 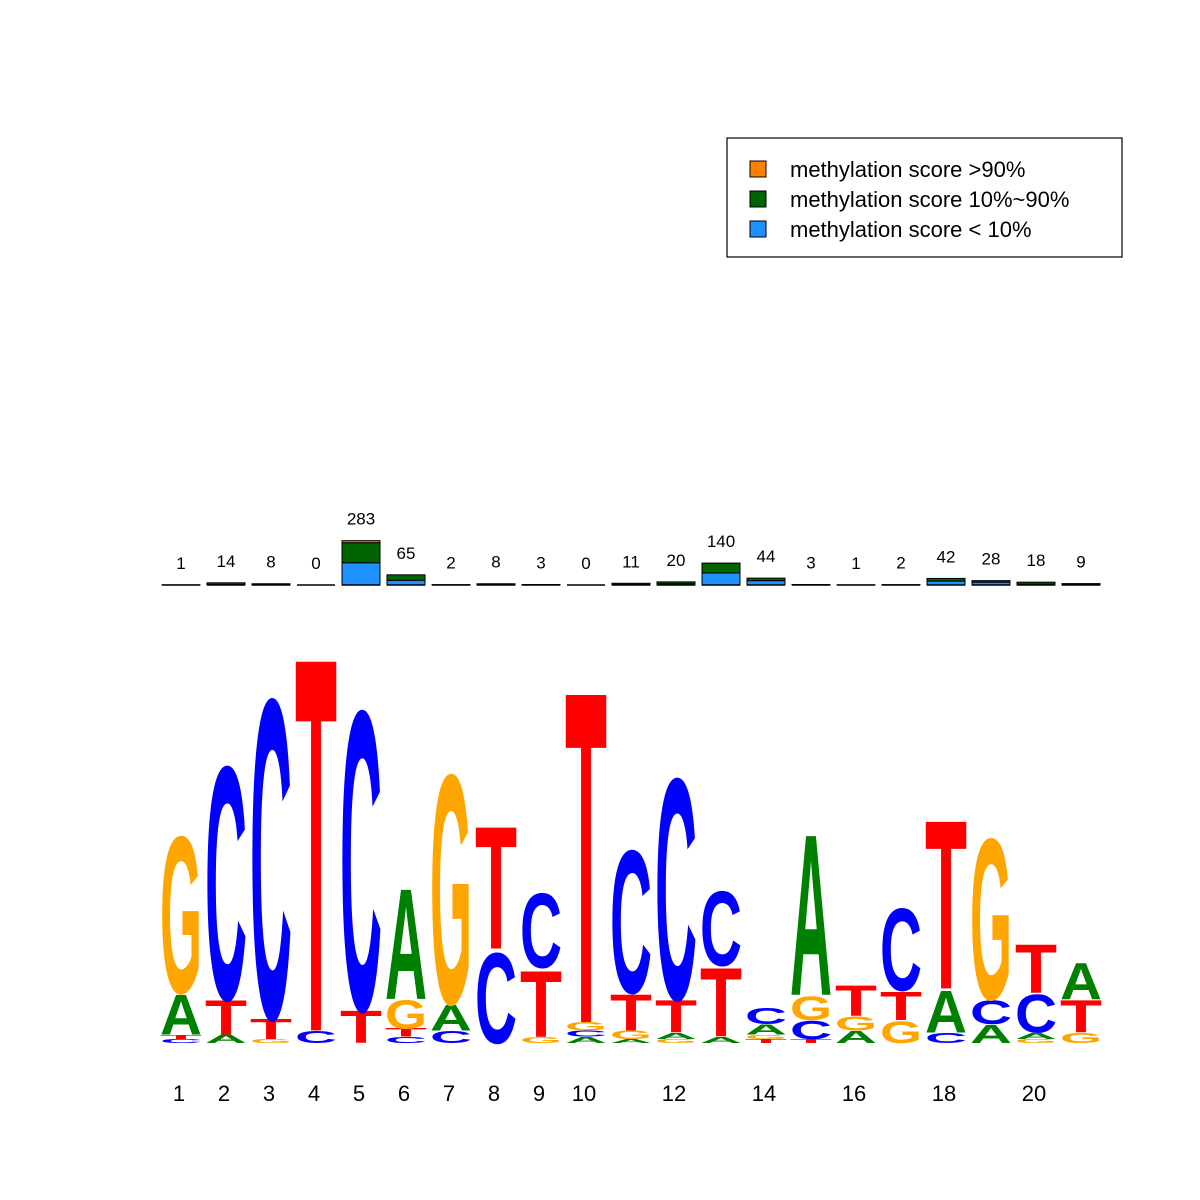 What do you see at coordinates (944, 1093) in the screenshot?
I see `x-tick-label: 18` at bounding box center [944, 1093].